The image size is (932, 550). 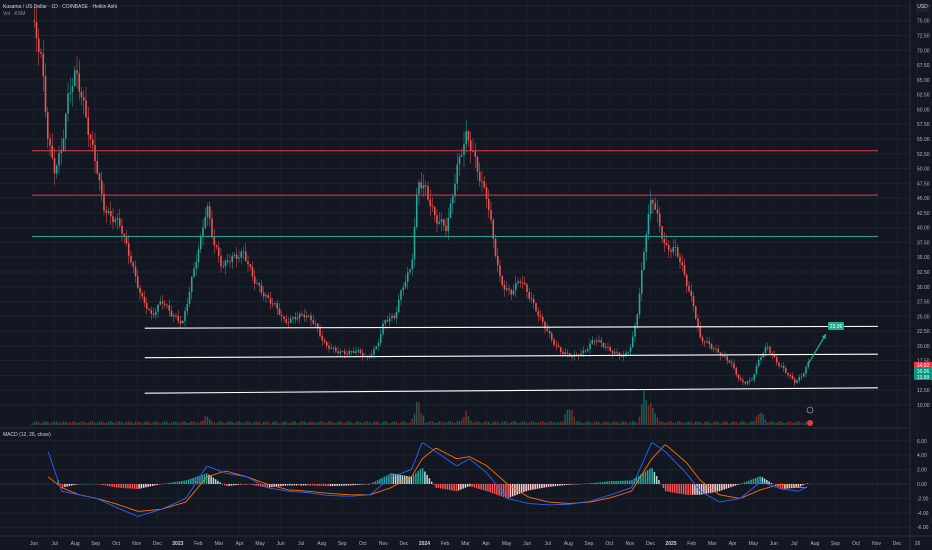 I want to click on time-tick-label: Mar, so click(x=712, y=544).